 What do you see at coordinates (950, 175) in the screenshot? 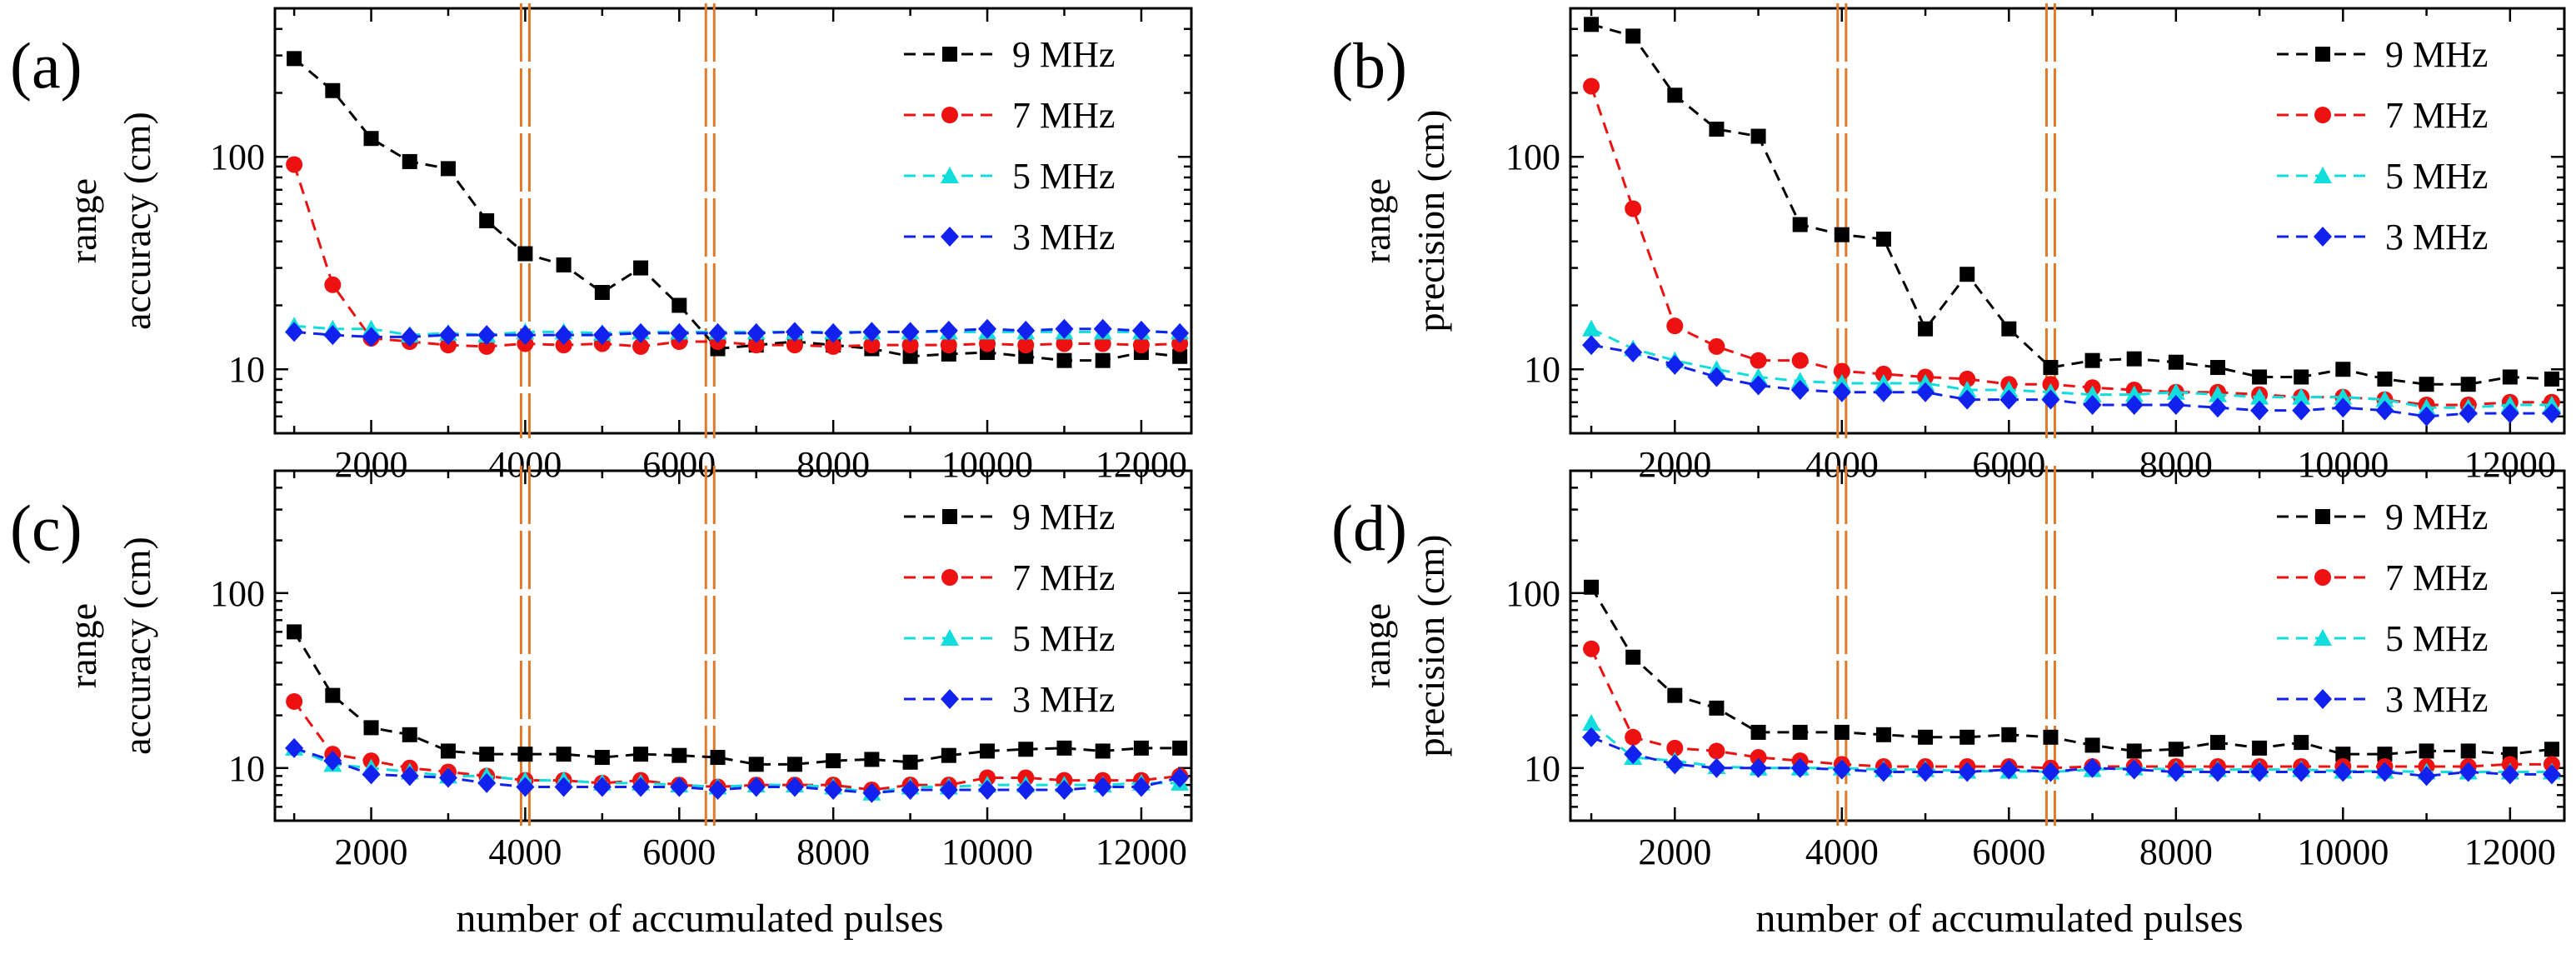
I see `panel-a-legend-marker-5-mhz` at bounding box center [950, 175].